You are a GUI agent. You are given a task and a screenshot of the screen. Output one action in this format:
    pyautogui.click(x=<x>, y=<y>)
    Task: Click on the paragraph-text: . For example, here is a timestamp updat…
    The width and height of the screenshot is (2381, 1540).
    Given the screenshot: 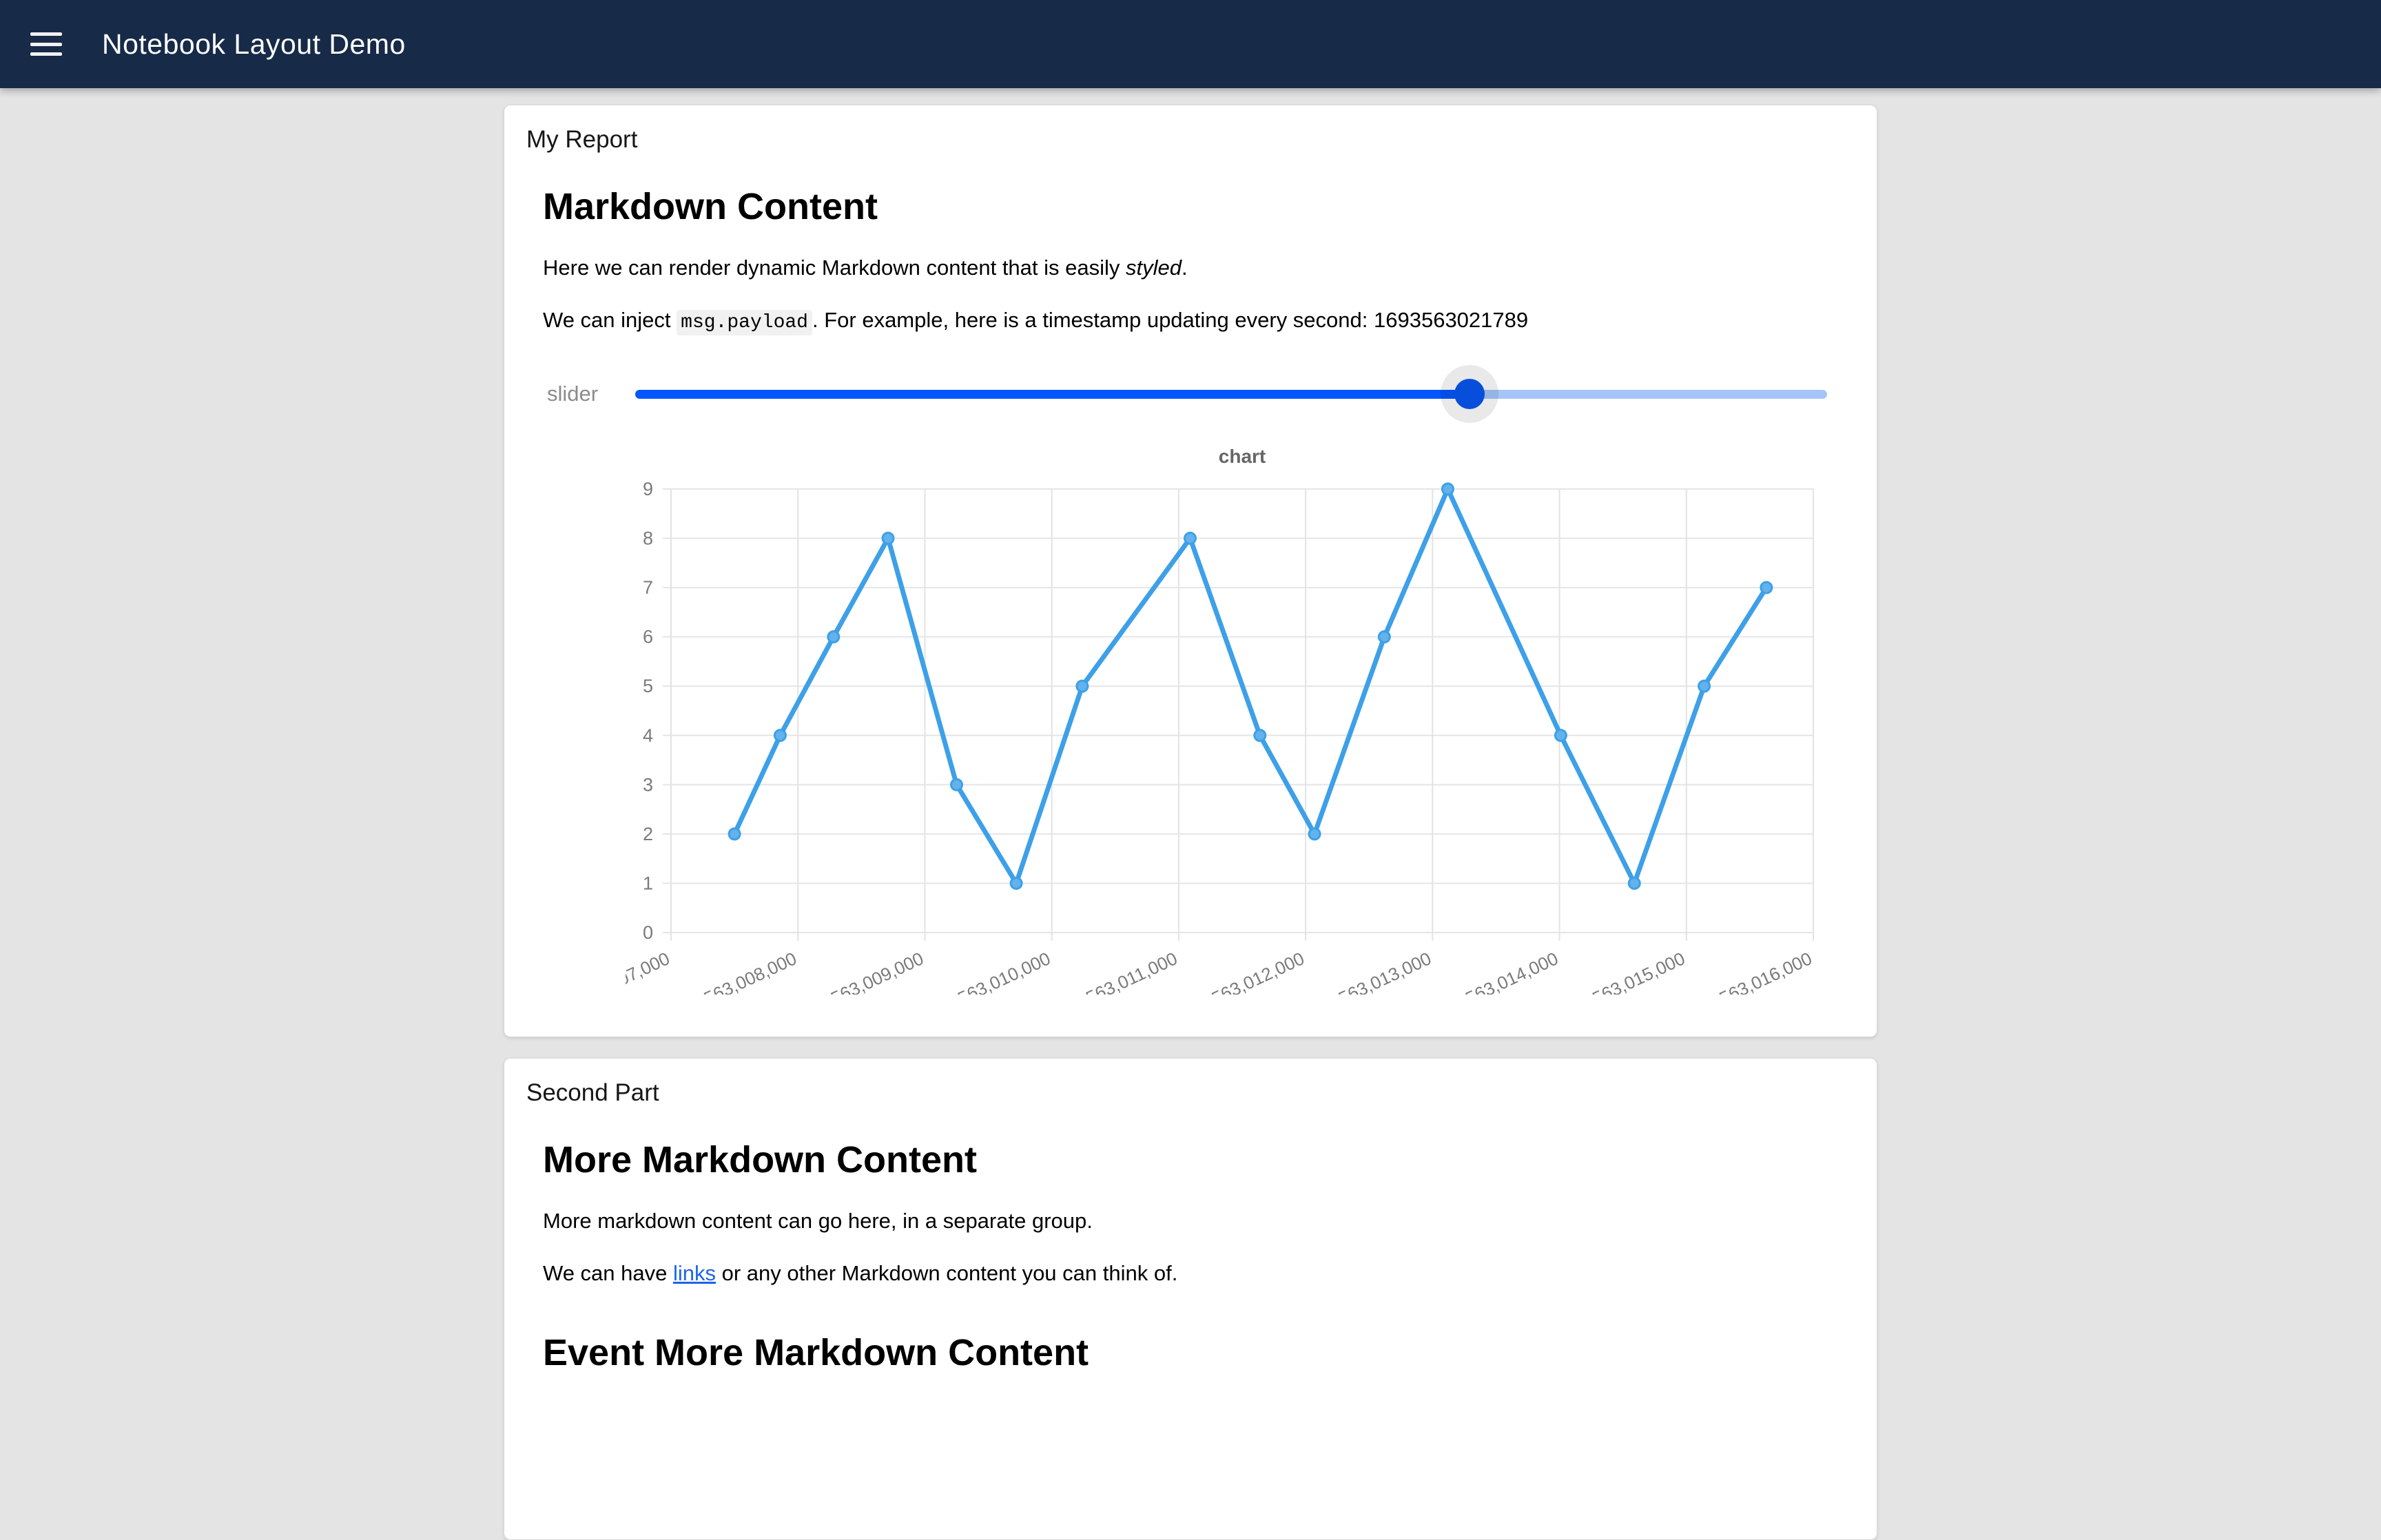 What is the action you would take?
    pyautogui.click(x=1093, y=320)
    